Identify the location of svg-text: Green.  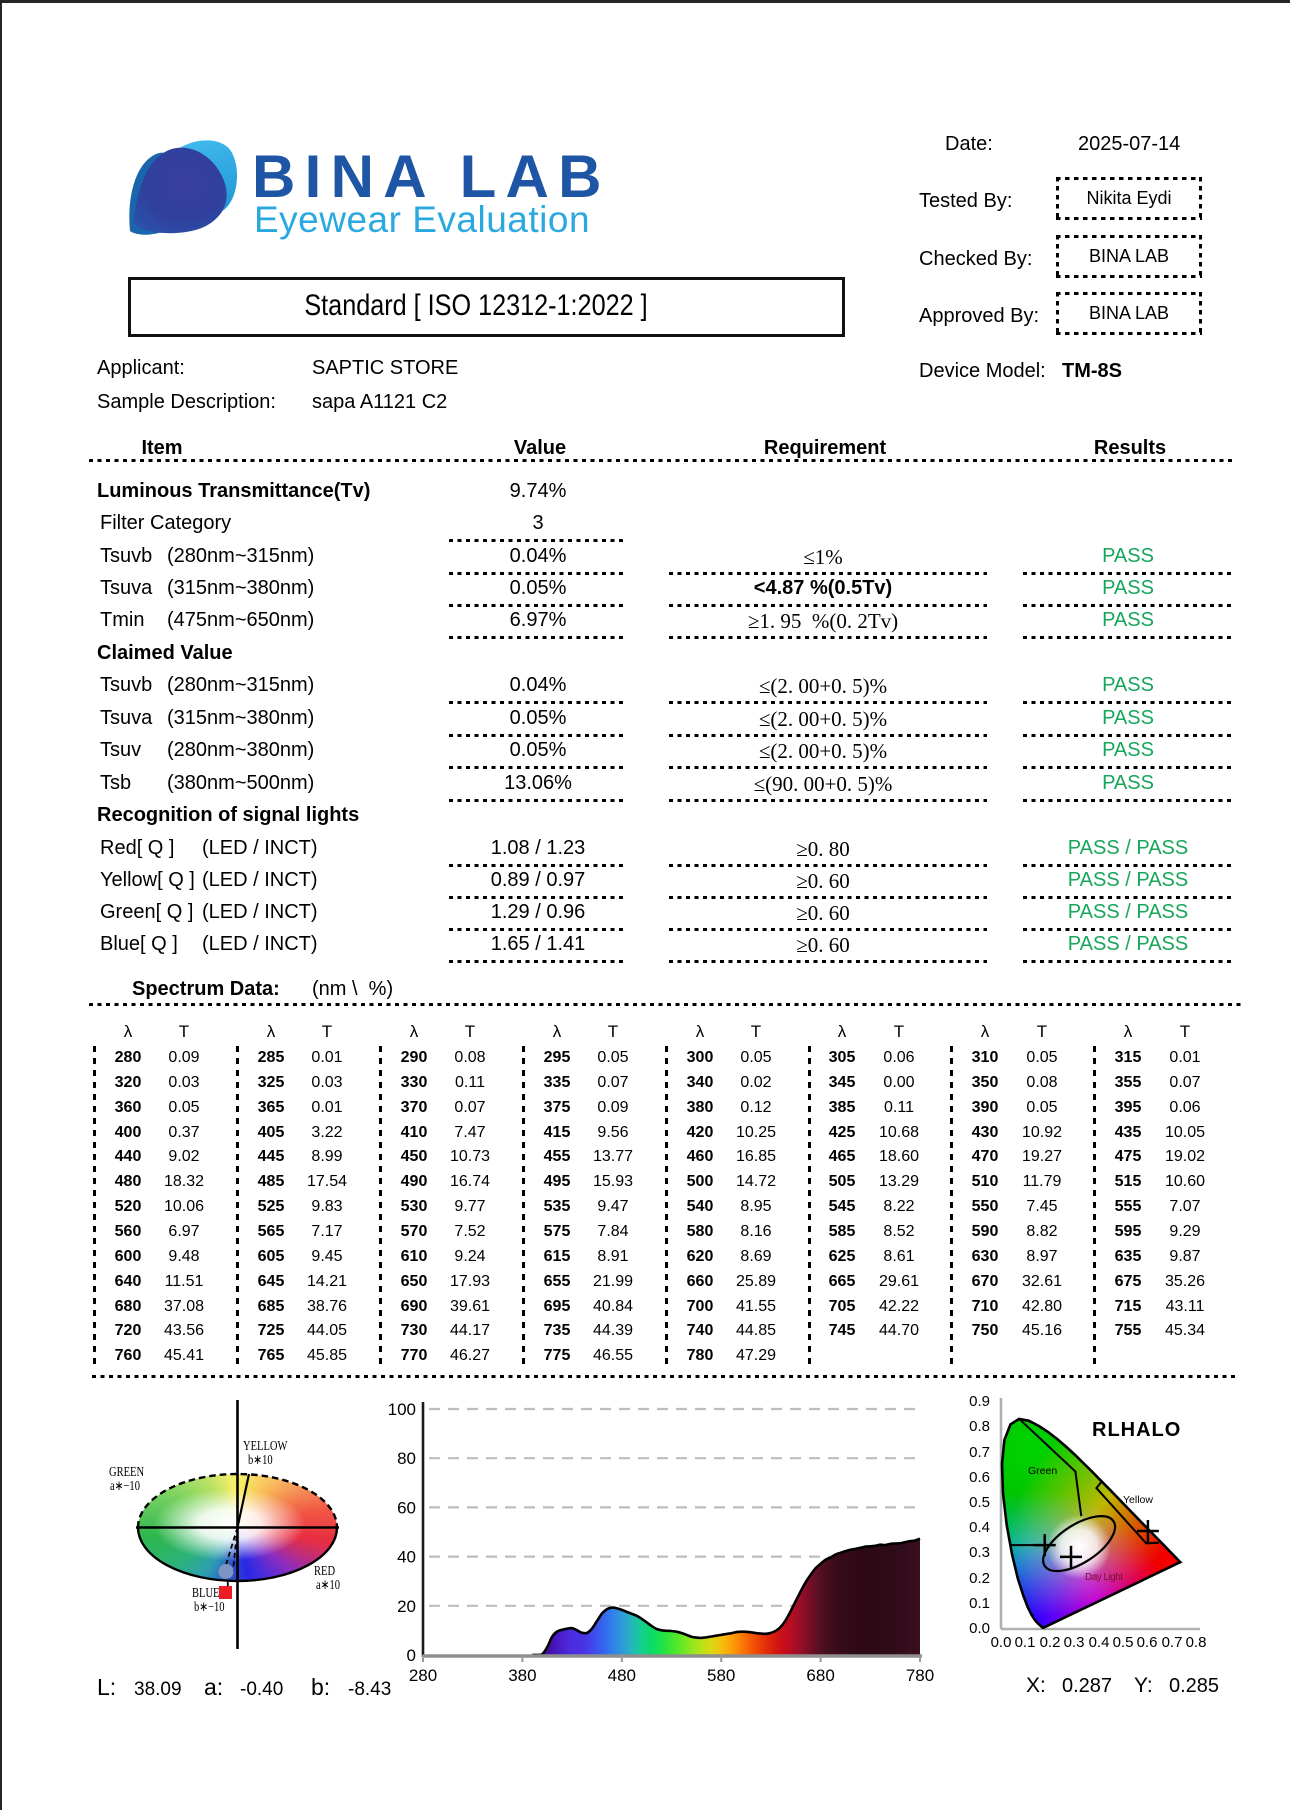
(1042, 1471).